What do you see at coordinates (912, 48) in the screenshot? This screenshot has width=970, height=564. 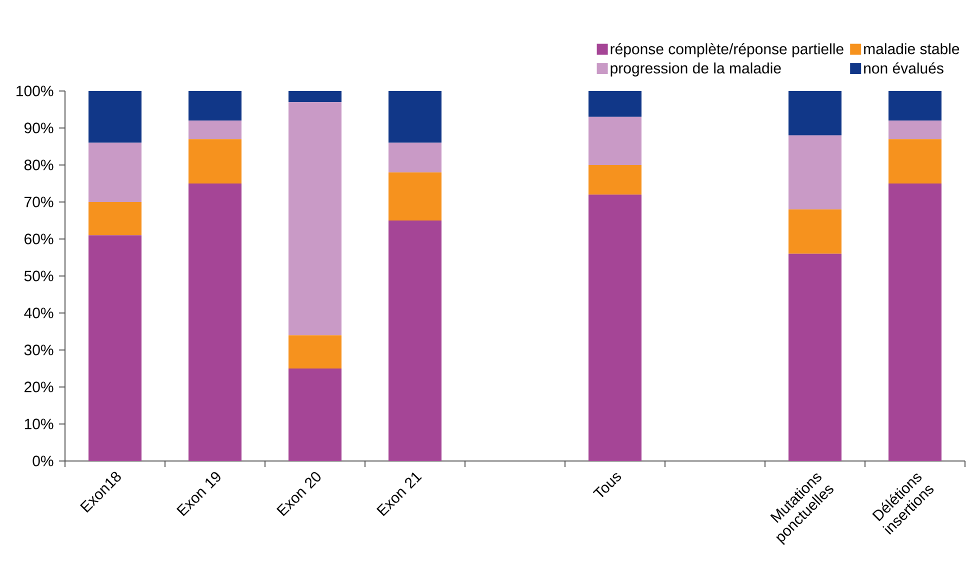 I see `legend-label: maladie stable` at bounding box center [912, 48].